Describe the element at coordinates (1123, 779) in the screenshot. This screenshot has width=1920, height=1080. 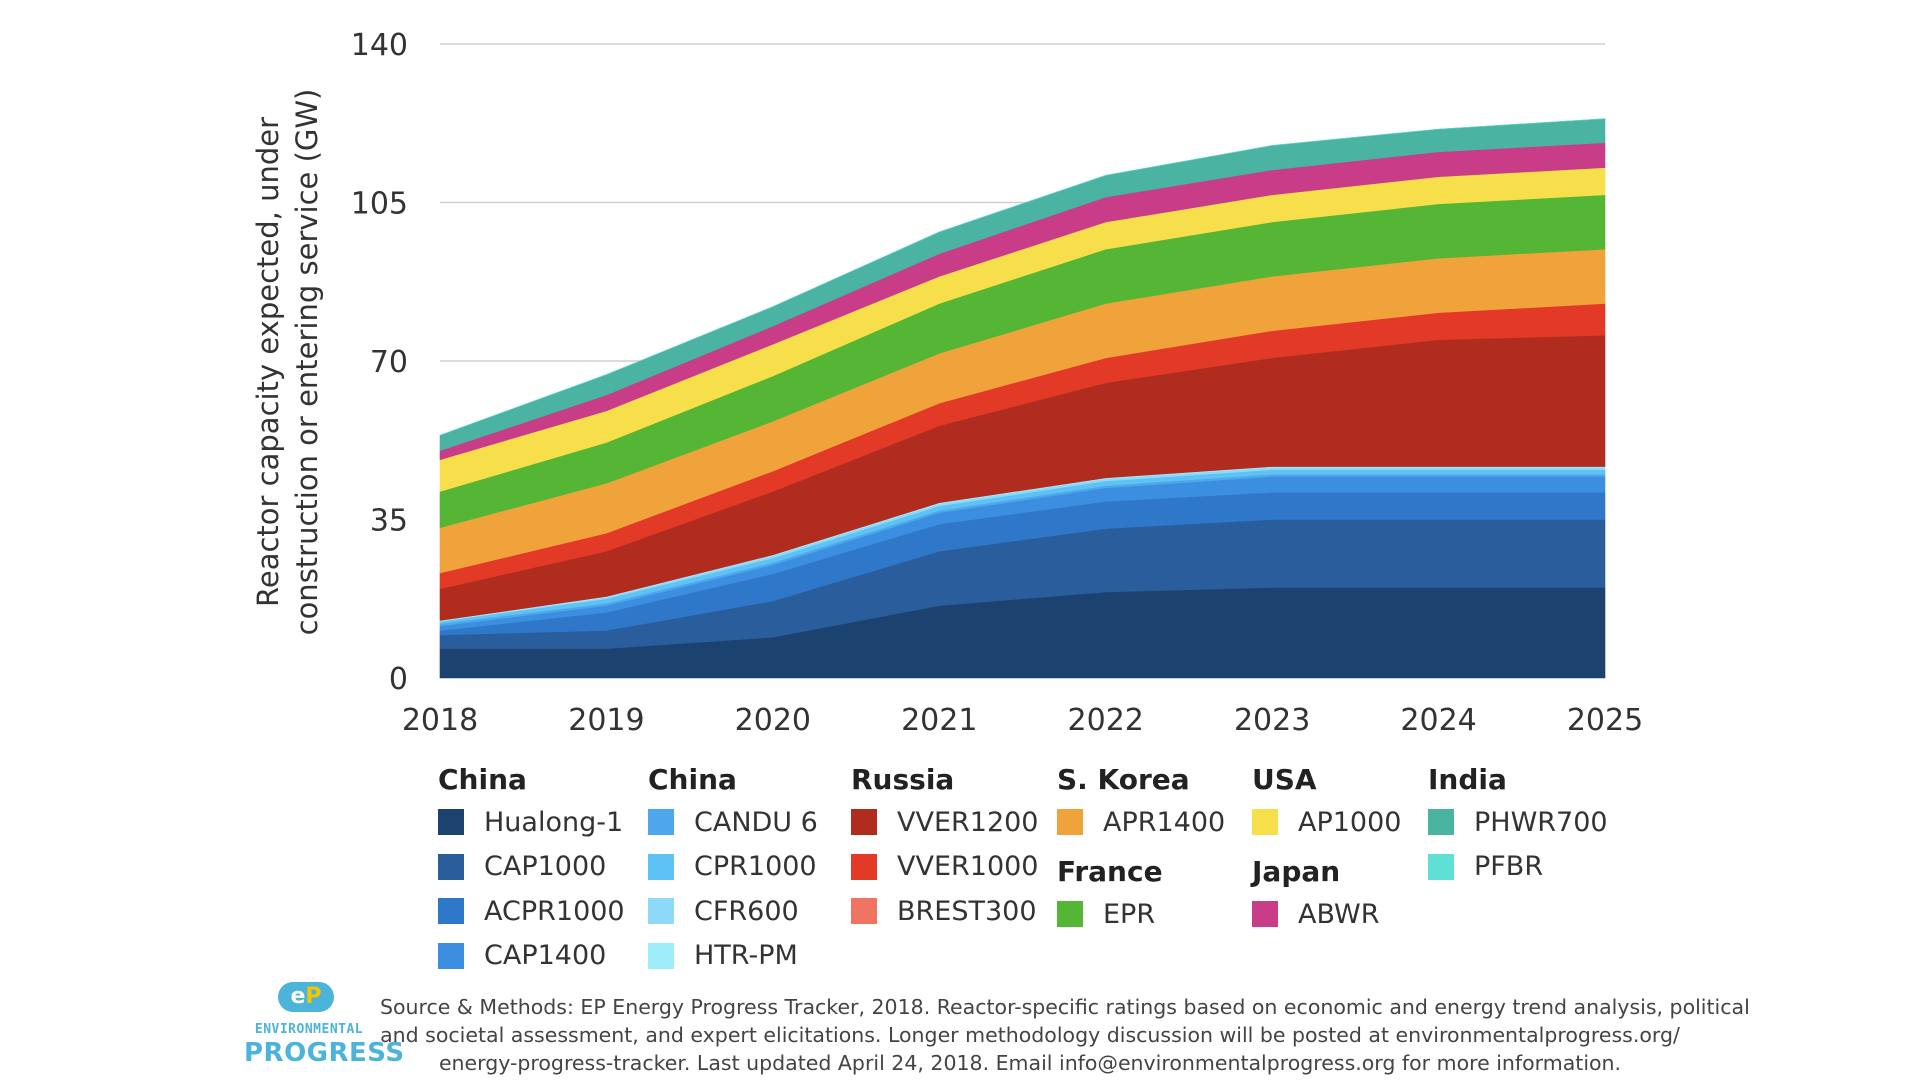
I see `legend-heading: S. Korea` at that location.